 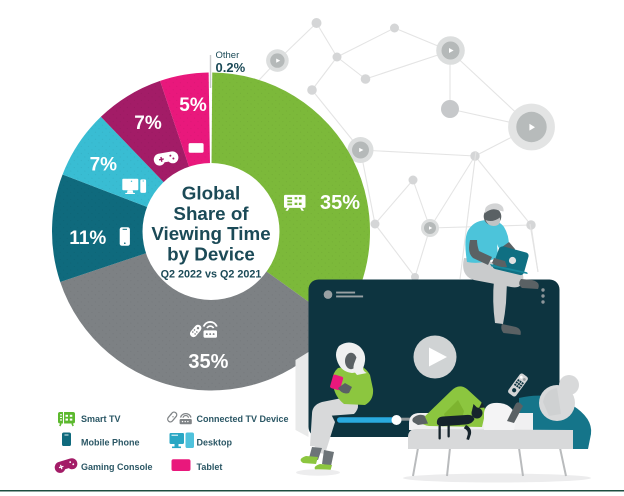 What do you see at coordinates (193, 105) in the screenshot?
I see `svg-text: 5%` at bounding box center [193, 105].